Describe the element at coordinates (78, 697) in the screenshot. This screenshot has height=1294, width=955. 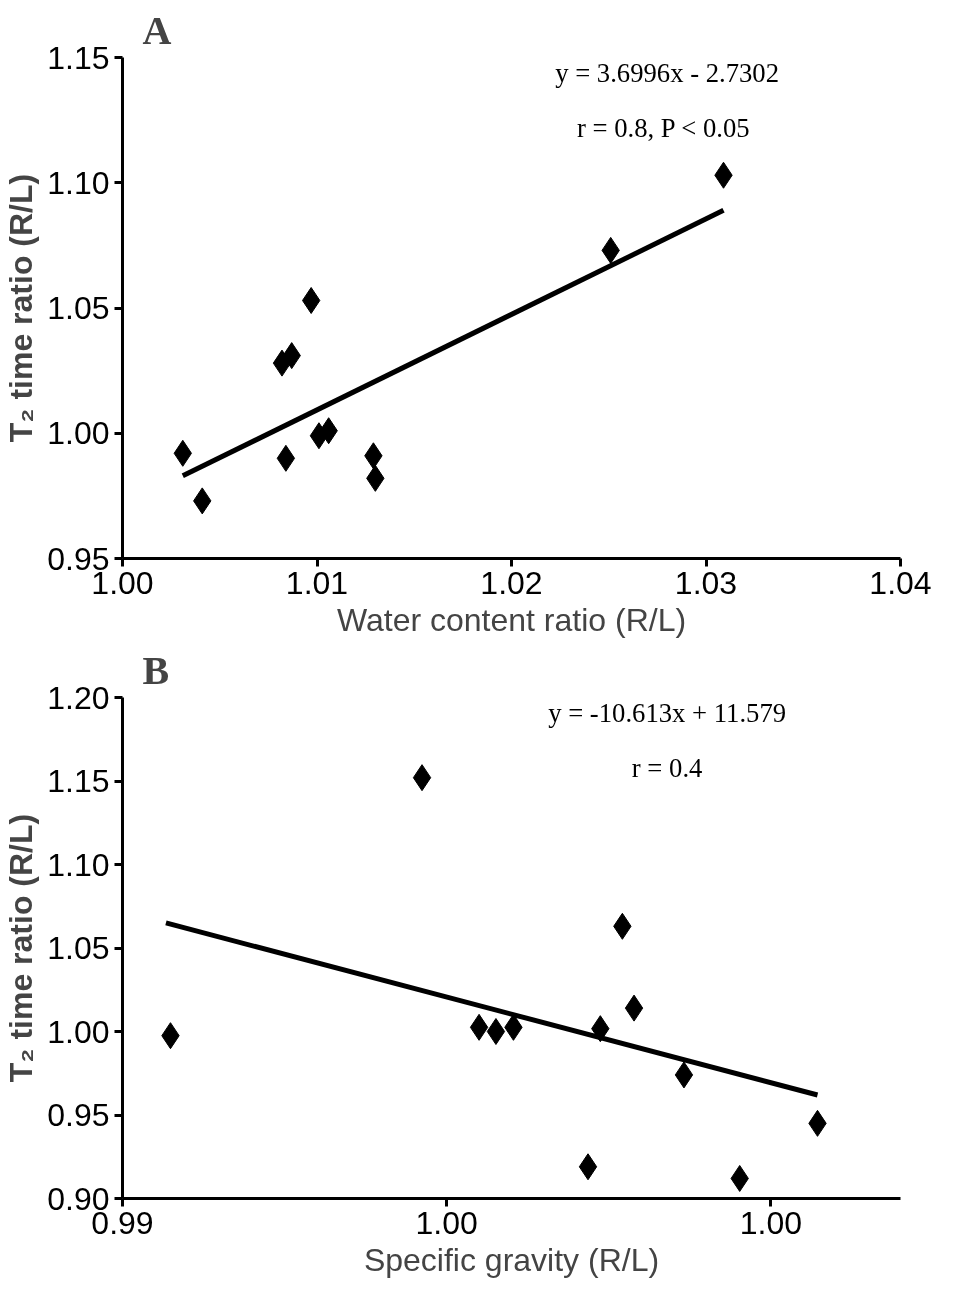
I see `y-tick-label: 1.20` at that location.